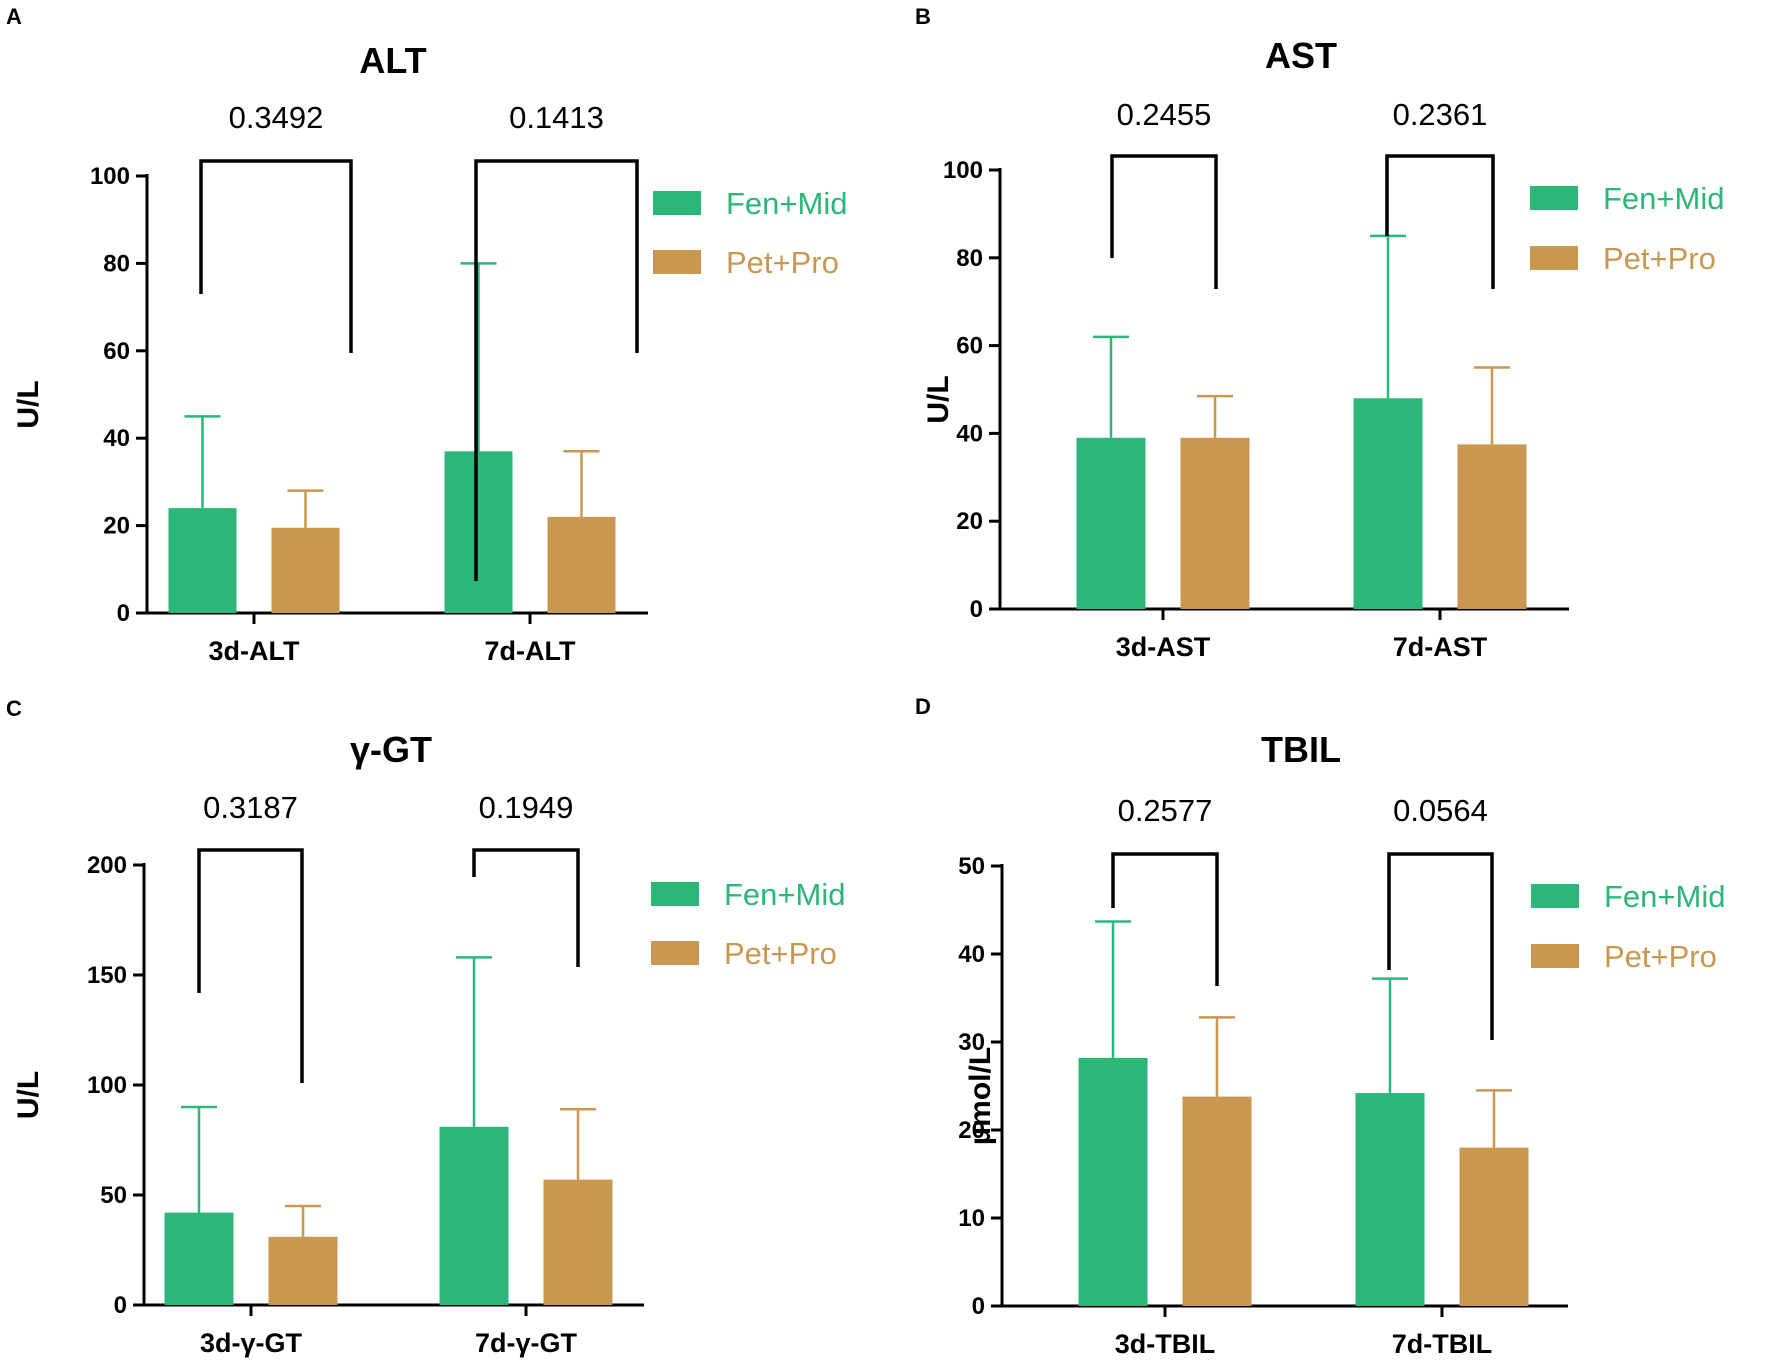 Image resolution: width=1781 pixels, height=1364 pixels. Describe the element at coordinates (391, 749) in the screenshot. I see `chart-title: γ-GT` at that location.